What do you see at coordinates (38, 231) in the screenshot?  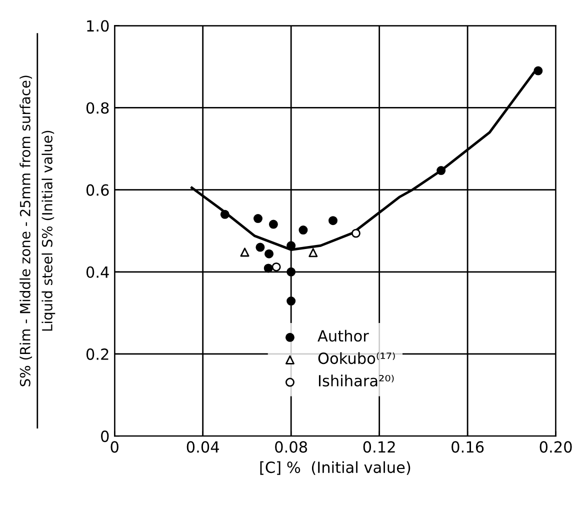 I see `y-axis-title: S% (Rim - Middle zone - 25mm from surface) Liquid steel S% (Initial value)` at bounding box center [38, 231].